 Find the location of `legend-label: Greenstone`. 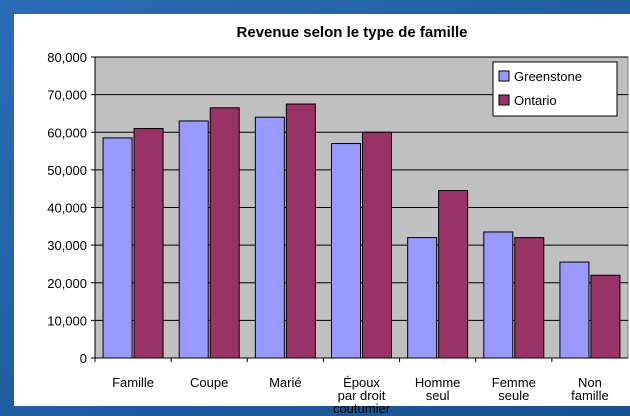

legend-label: Greenstone is located at coordinates (548, 76).